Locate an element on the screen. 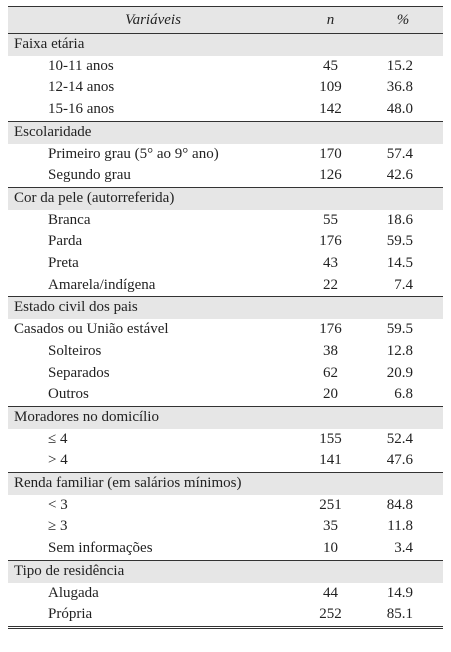  row-percent: 7.4 is located at coordinates (403, 284).